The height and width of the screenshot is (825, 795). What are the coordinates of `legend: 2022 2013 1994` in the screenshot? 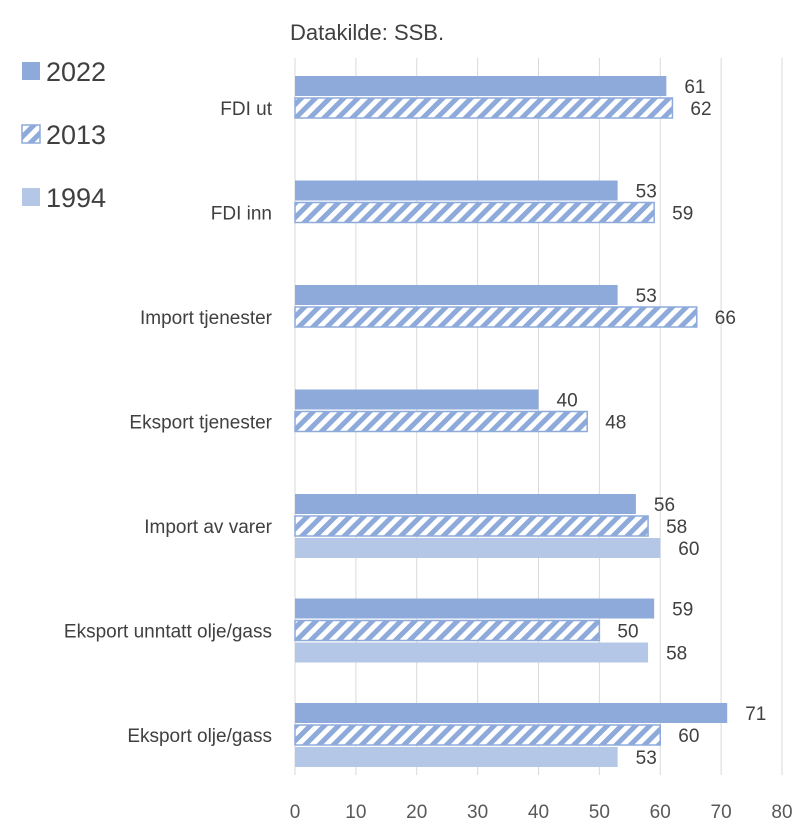 It's located at (63, 135).